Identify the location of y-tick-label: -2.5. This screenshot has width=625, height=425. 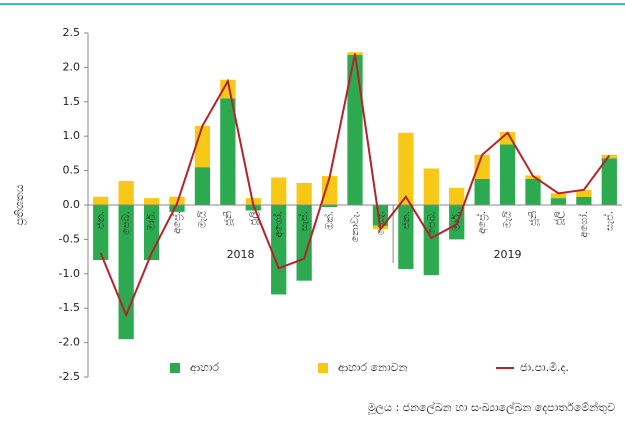
(69, 376).